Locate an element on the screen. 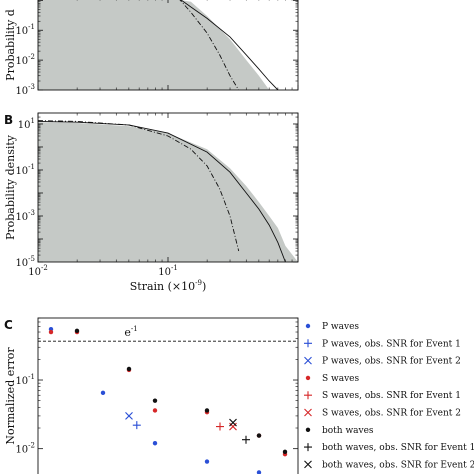 The width and height of the screenshot is (474, 474). legend-label: S waves, obs. SNR for Event 2 is located at coordinates (391, 414).